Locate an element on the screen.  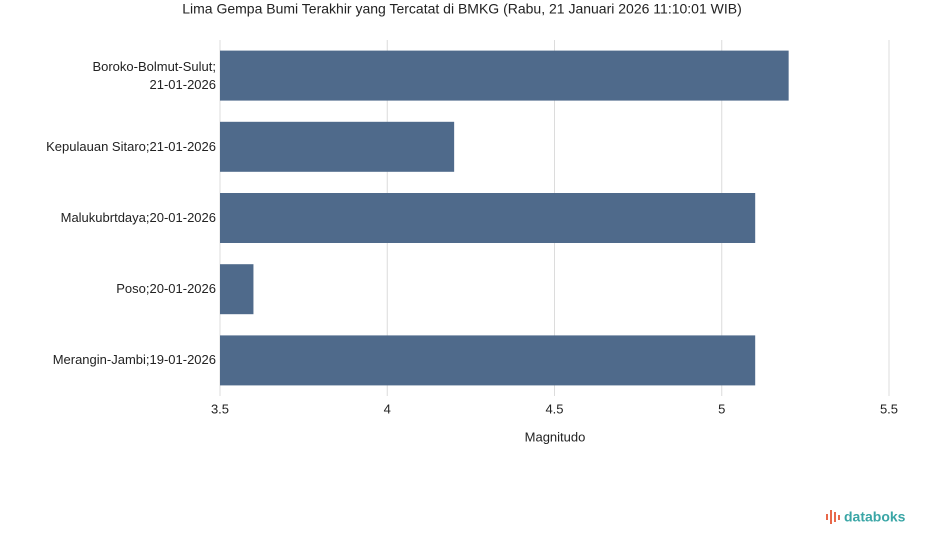
y-tick-label: Malukubrtdaya;20-01-2026 is located at coordinates (138, 217).